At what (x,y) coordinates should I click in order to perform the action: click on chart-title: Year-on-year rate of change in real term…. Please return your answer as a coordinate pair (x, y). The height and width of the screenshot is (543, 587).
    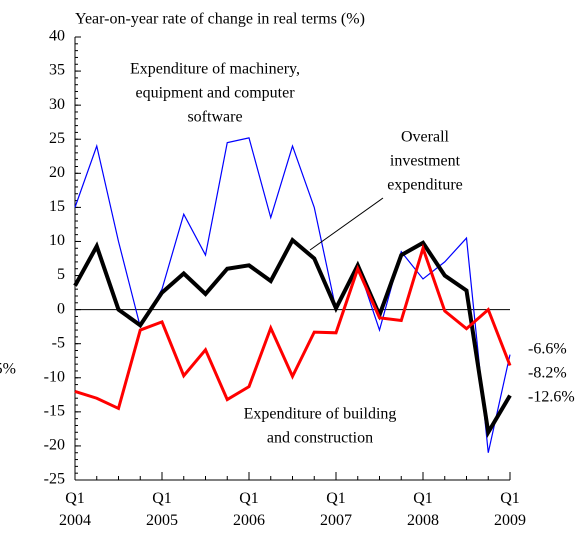
    Looking at the image, I should click on (220, 19).